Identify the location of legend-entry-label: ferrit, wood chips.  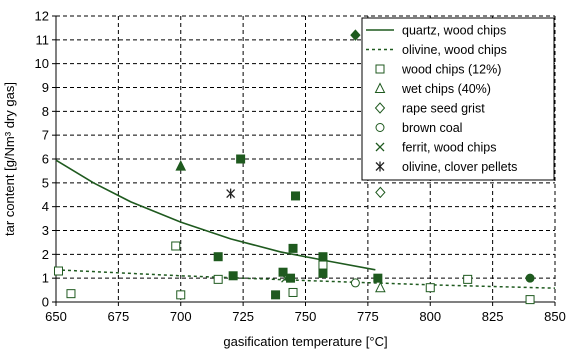
(449, 148).